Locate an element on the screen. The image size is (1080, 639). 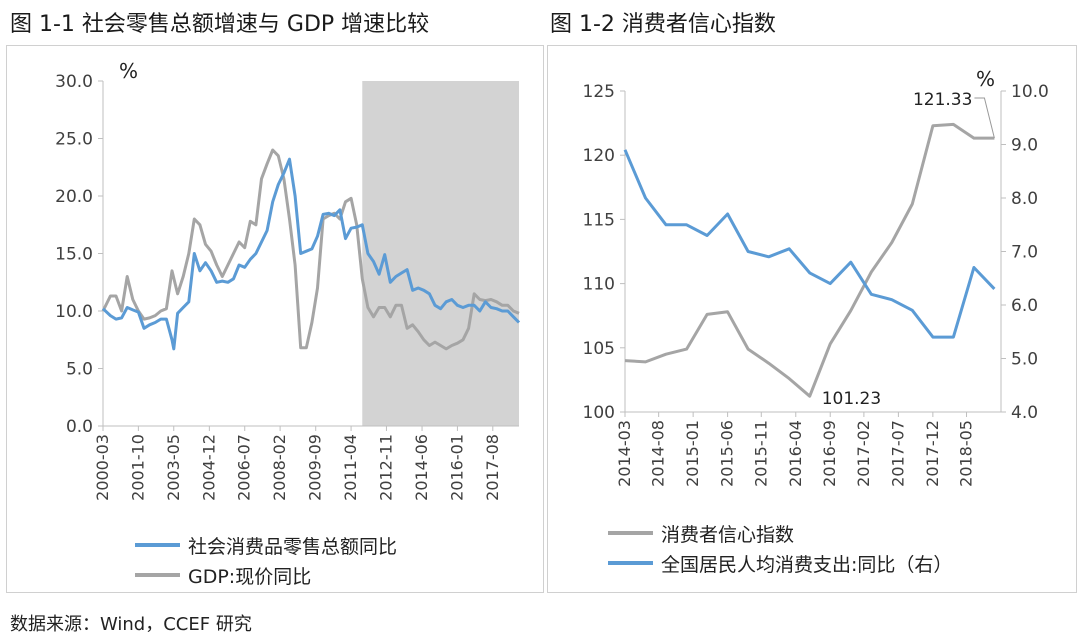
x-tick-label: 2004-12 is located at coordinates (208, 467).